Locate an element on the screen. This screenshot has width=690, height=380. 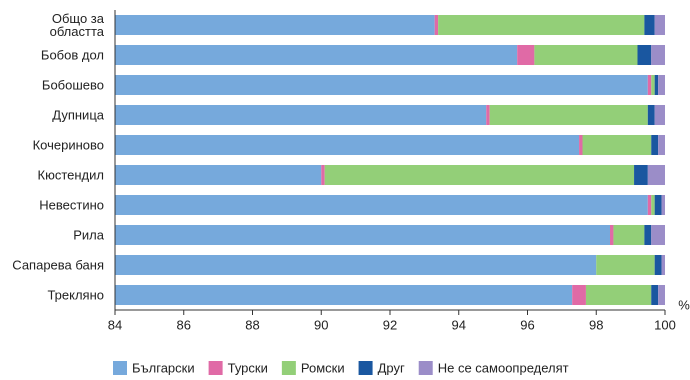
x-tick-label: 98 is located at coordinates (596, 324).